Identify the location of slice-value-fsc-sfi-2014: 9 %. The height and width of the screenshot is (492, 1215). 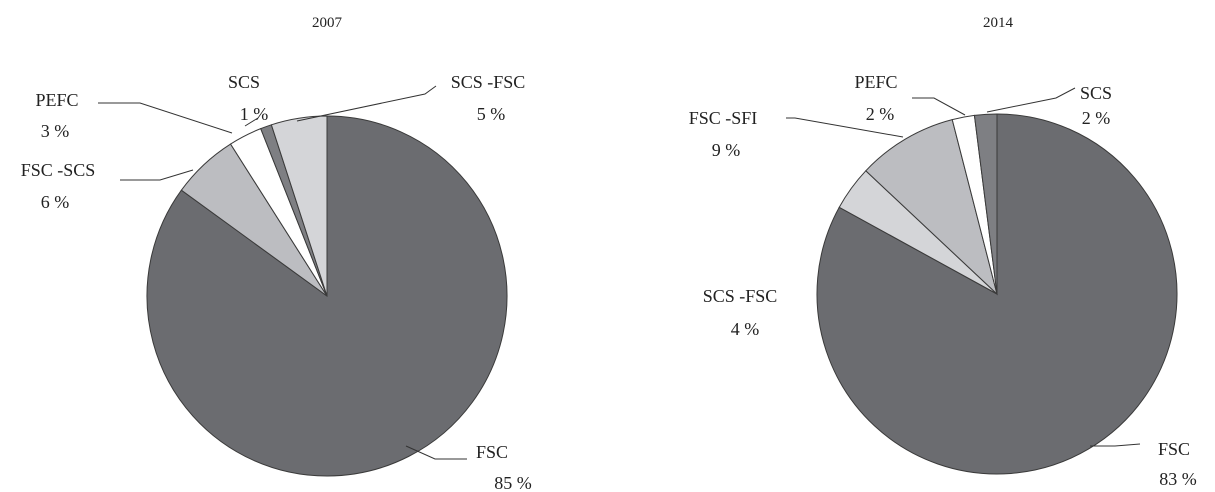
(726, 150).